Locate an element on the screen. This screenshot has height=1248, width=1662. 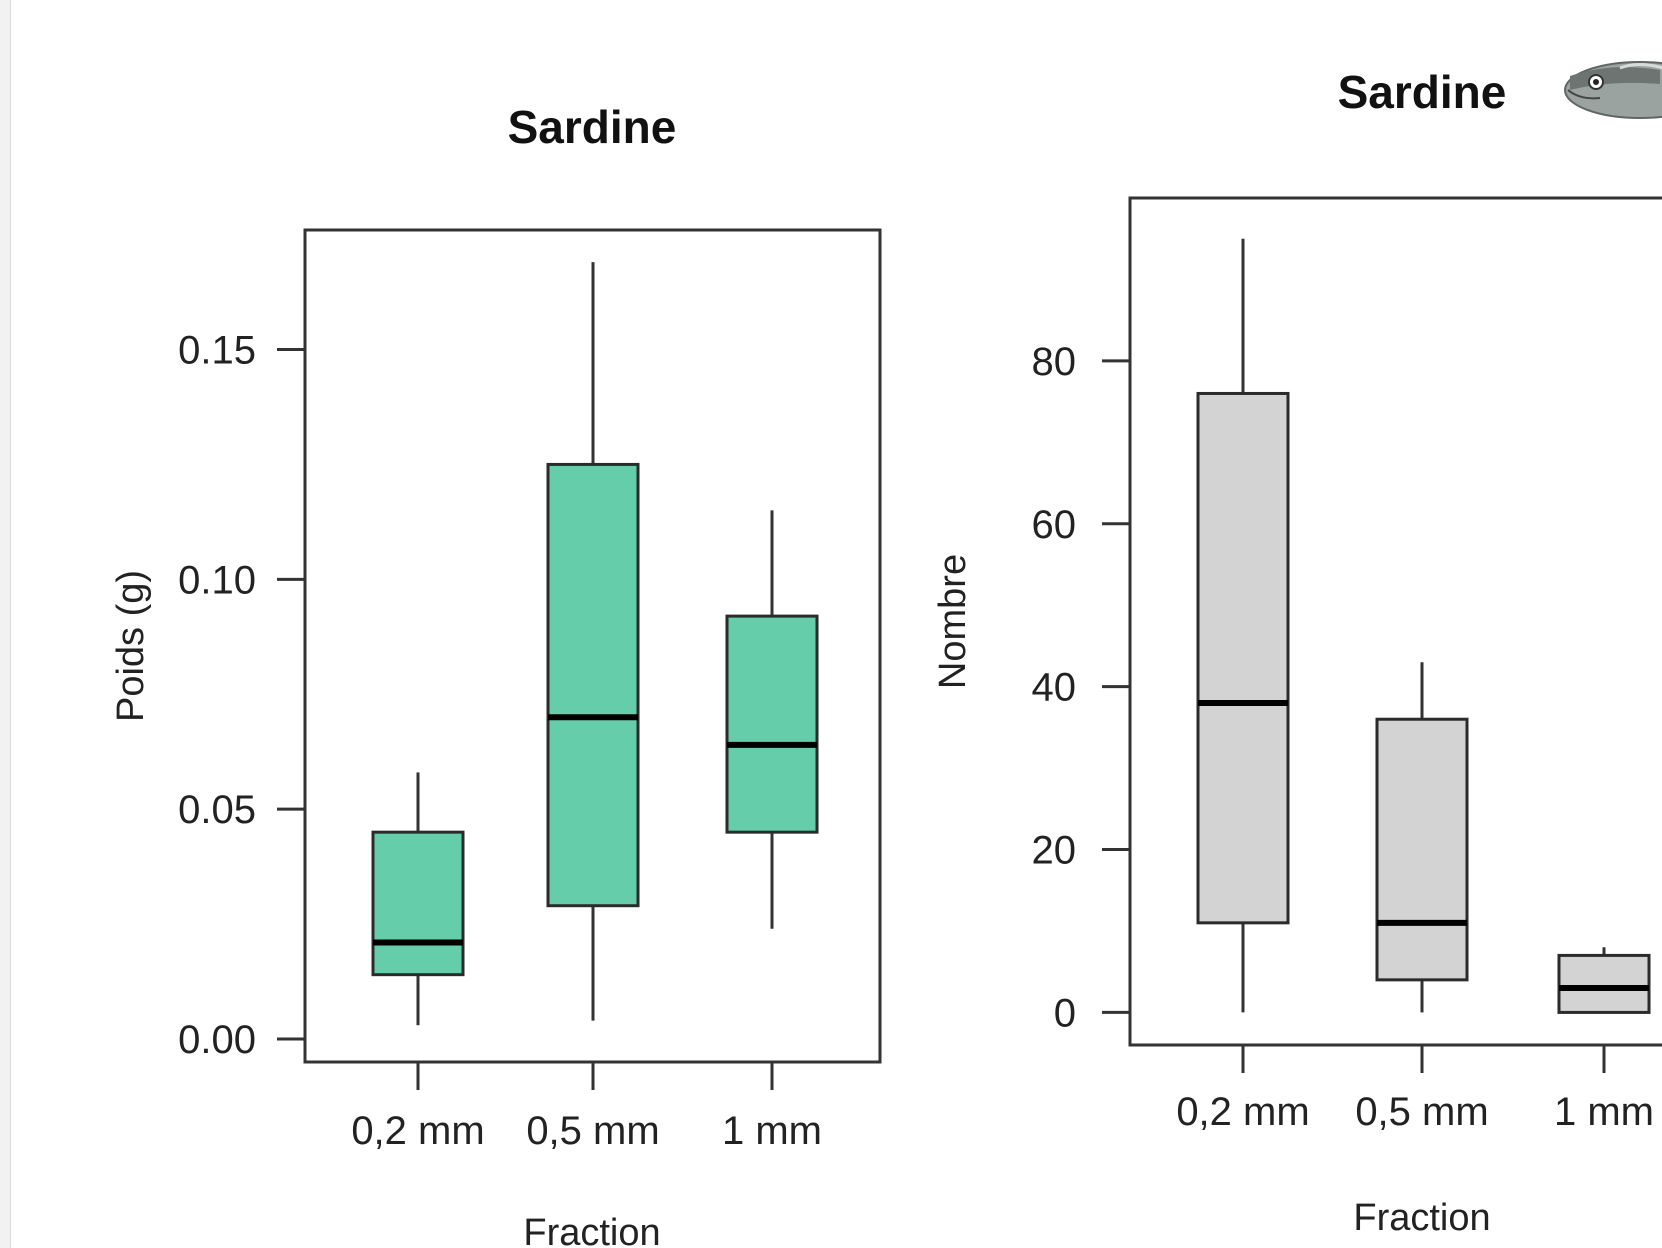
y-tick-label: 0.15 is located at coordinates (217, 351).